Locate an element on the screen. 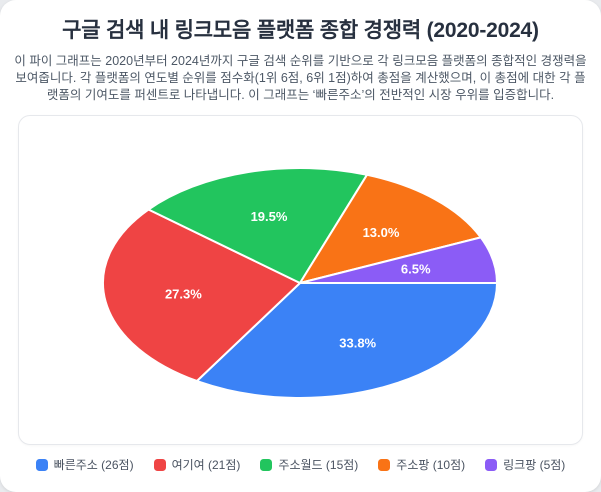  legend-item-label: 주소월드 (15점) is located at coordinates (318, 465).